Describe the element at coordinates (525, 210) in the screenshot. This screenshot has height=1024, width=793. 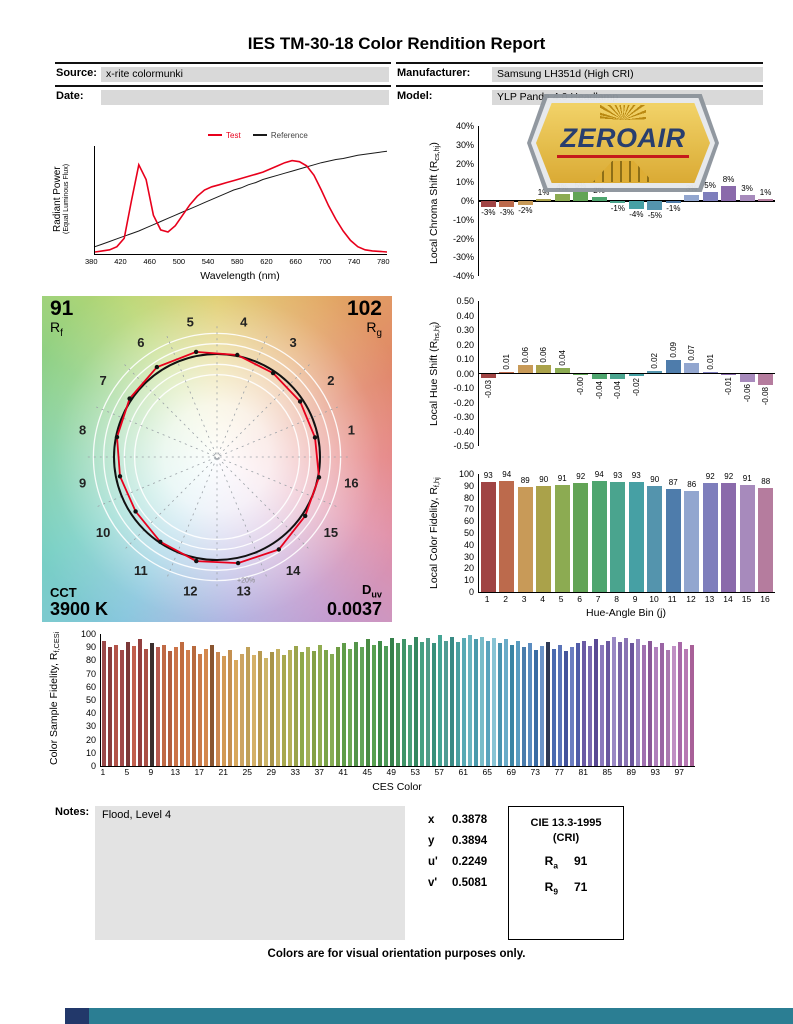
I see `bar-value-label: -2%` at that location.